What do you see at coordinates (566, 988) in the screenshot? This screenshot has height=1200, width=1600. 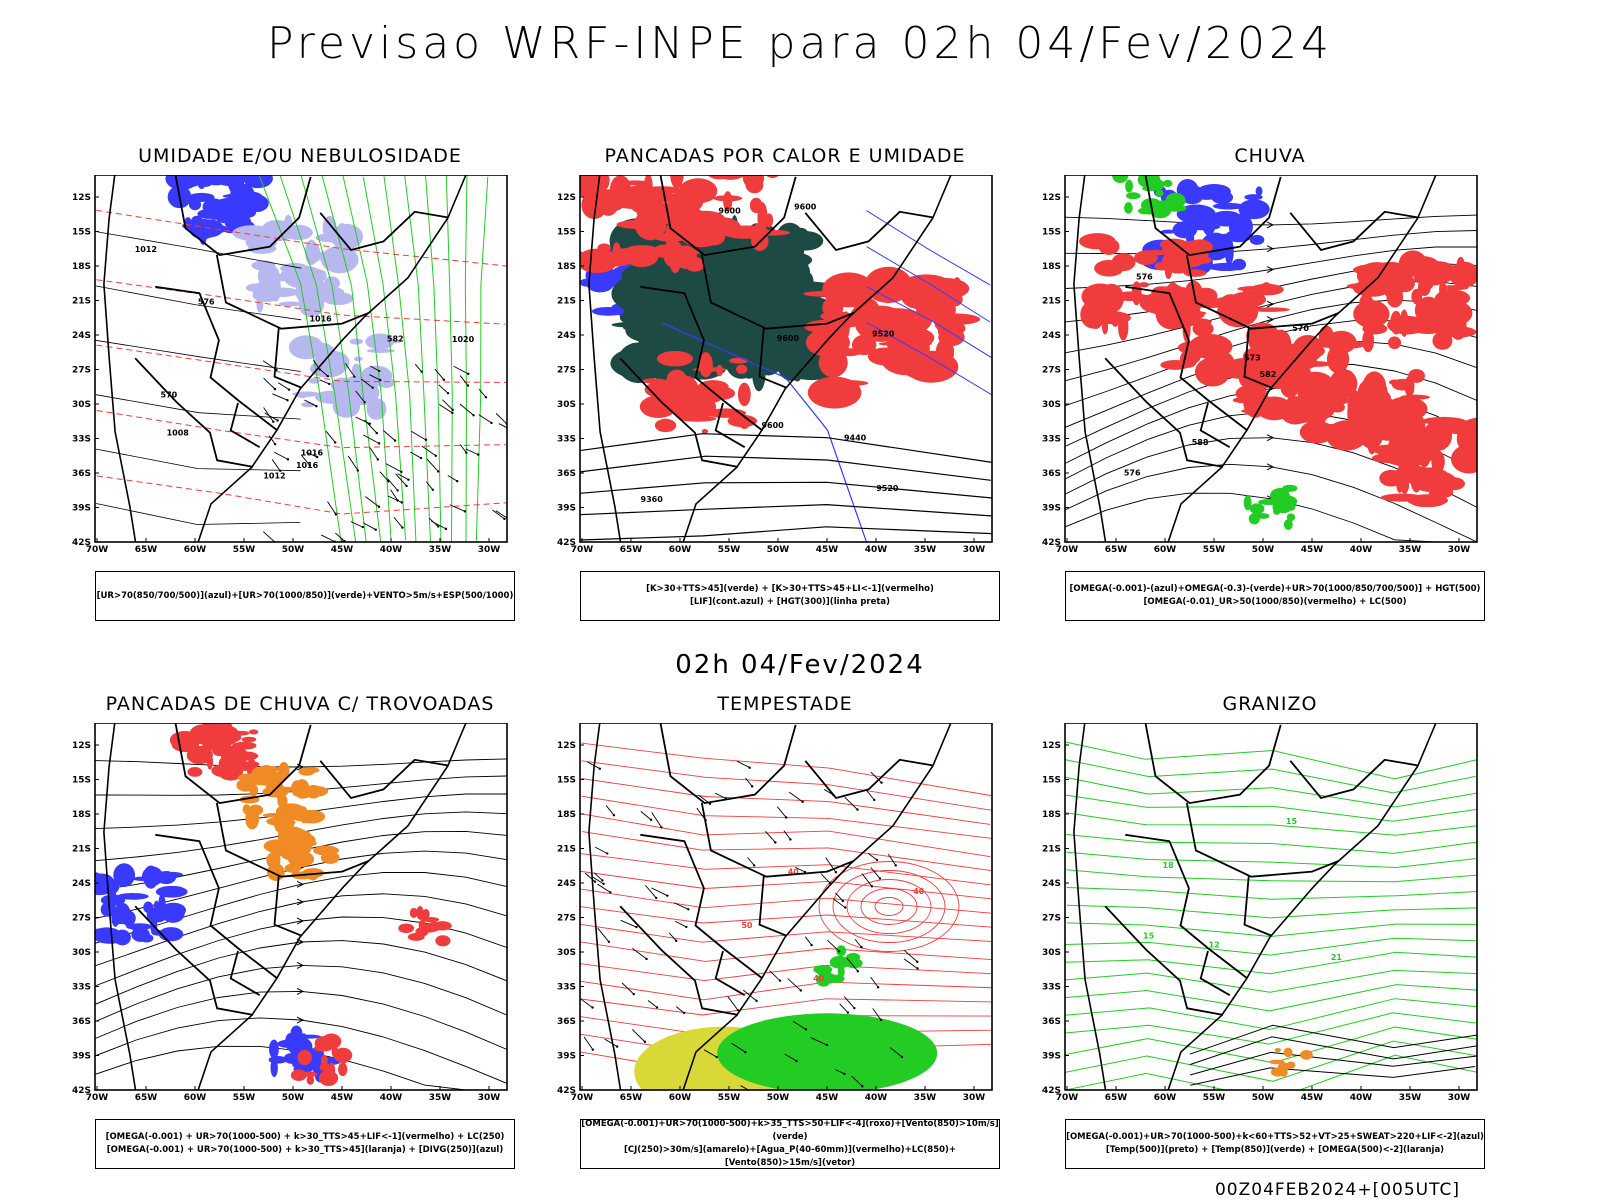 I see `y-tick-label: 33S` at bounding box center [566, 988].